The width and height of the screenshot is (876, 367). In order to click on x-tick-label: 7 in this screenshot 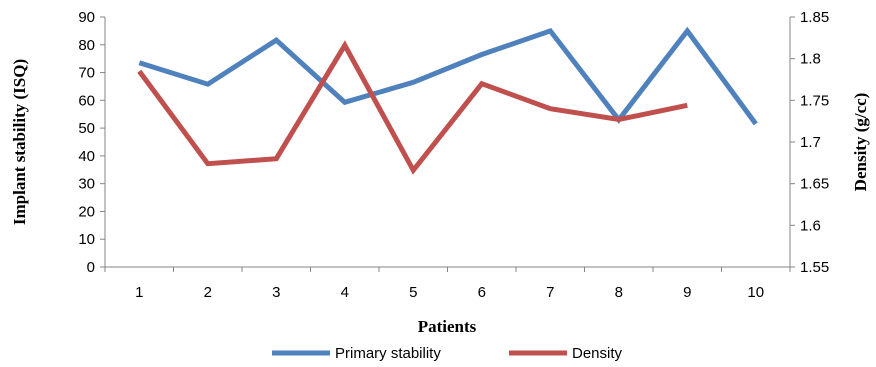, I will do `click(550, 292)`.